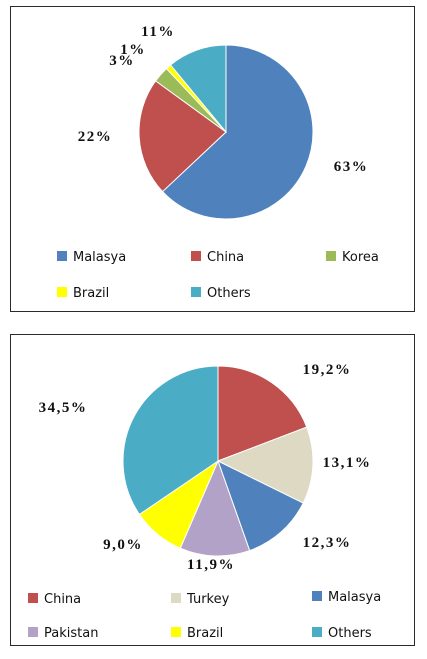 The height and width of the screenshot is (659, 427). I want to click on data-label-malasya: 63%, so click(351, 167).